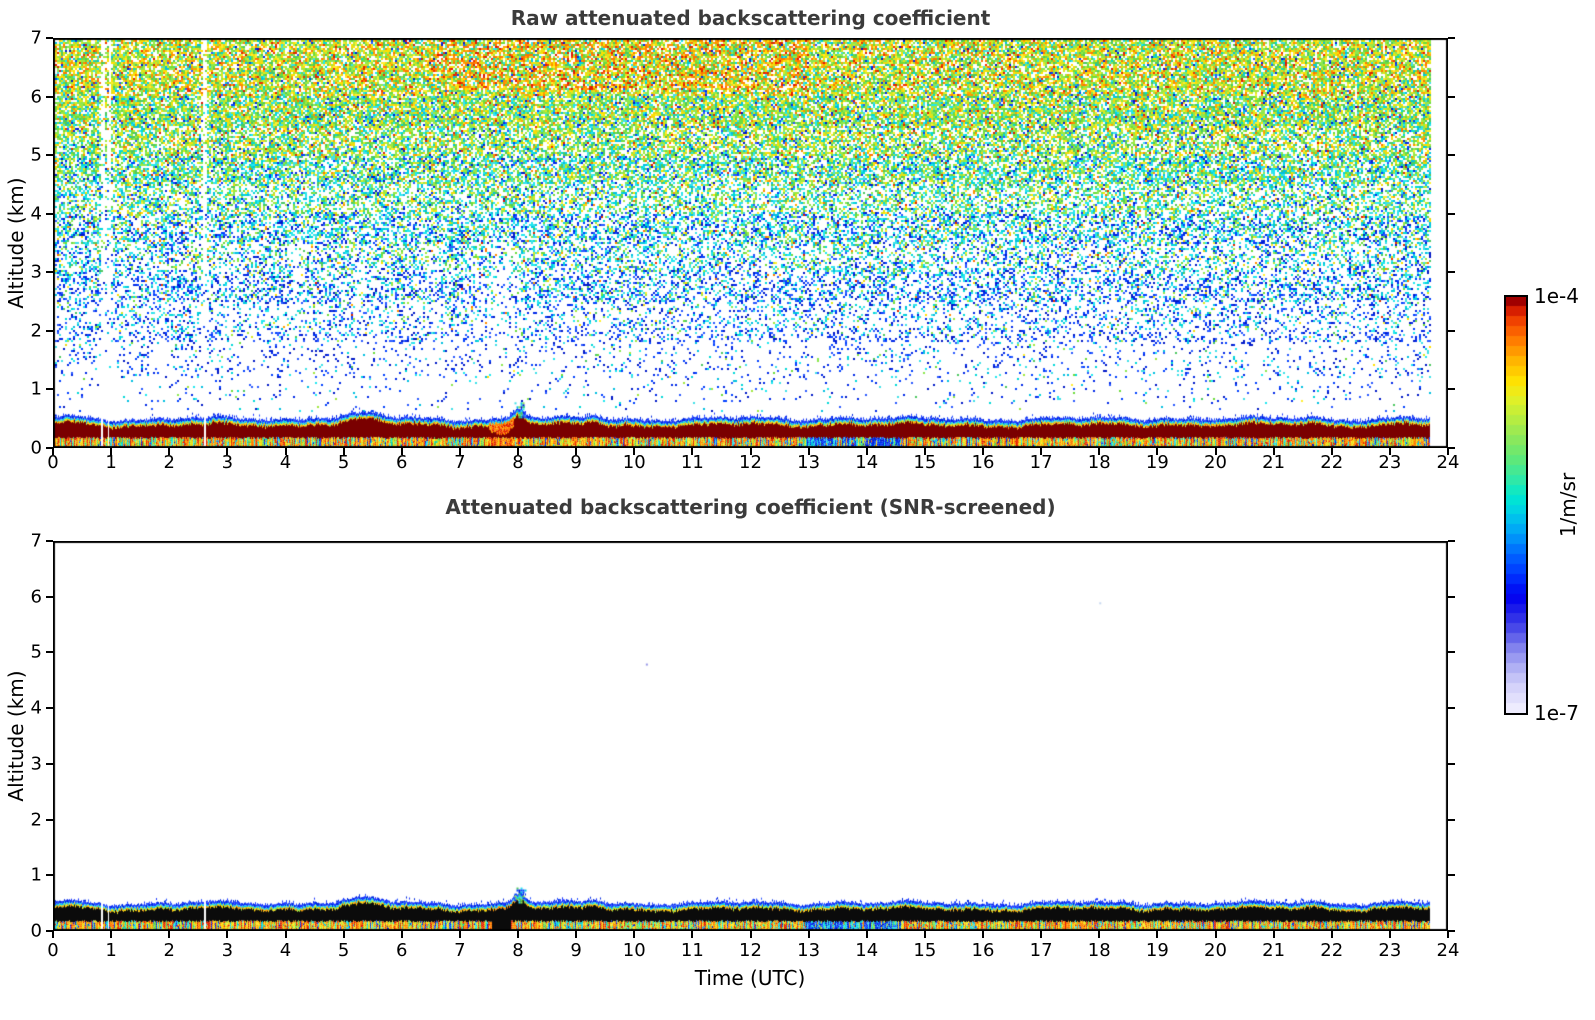  Describe the element at coordinates (983, 950) in the screenshot. I see `x-tick-label: 16` at that location.